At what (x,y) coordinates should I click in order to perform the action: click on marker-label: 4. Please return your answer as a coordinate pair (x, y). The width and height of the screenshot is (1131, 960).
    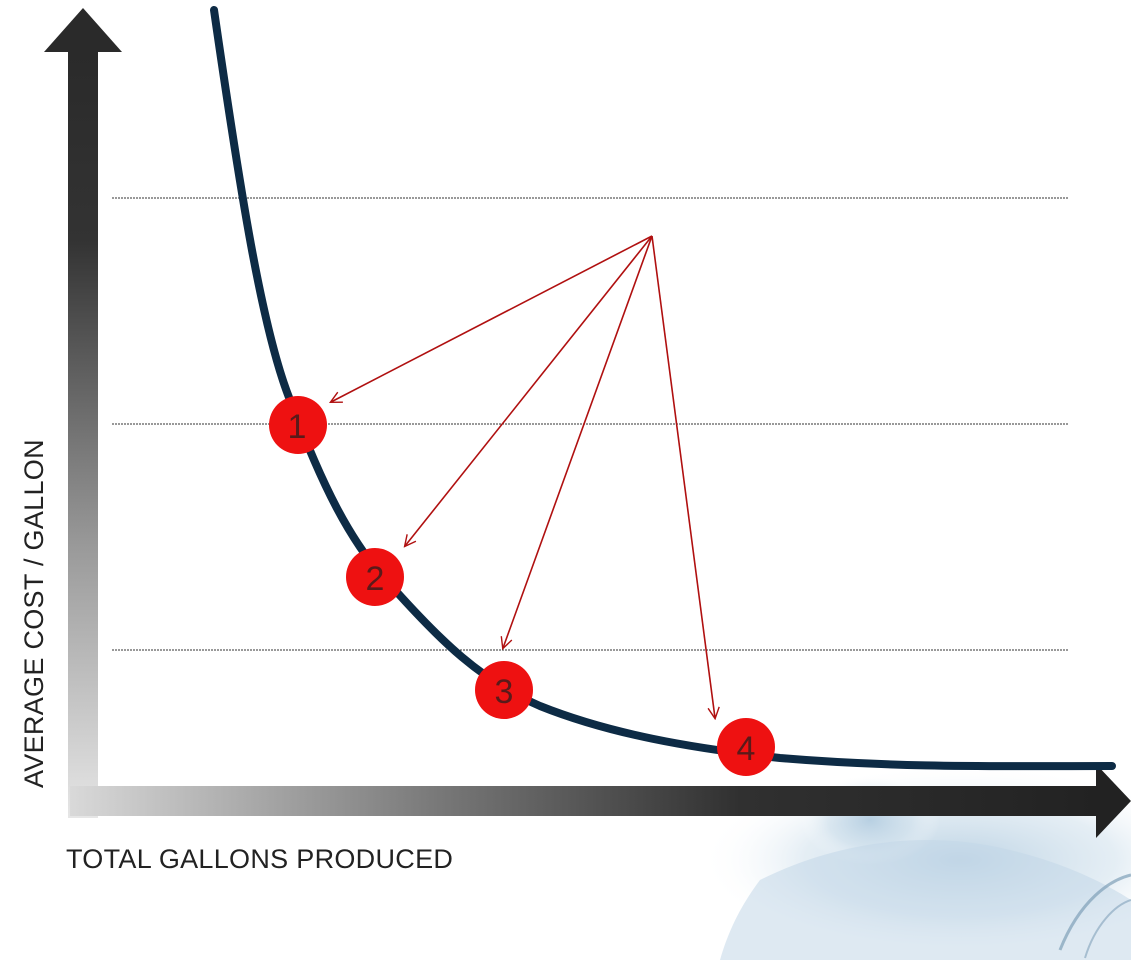
    Looking at the image, I should click on (746, 749).